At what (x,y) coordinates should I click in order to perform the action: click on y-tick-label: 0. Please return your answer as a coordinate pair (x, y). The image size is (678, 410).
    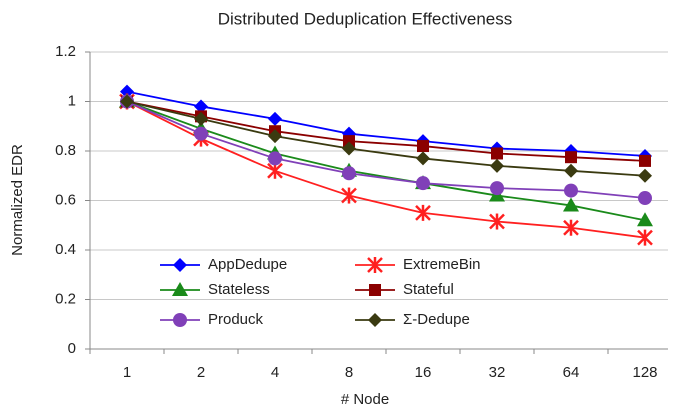
    Looking at the image, I should click on (72, 348).